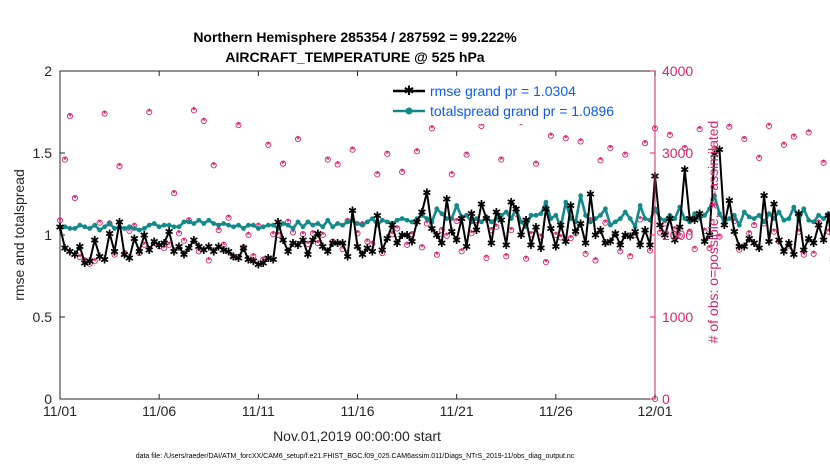 This screenshot has height=470, width=830. What do you see at coordinates (666, 399) in the screenshot?
I see `y-right-tick-label: 0` at bounding box center [666, 399].